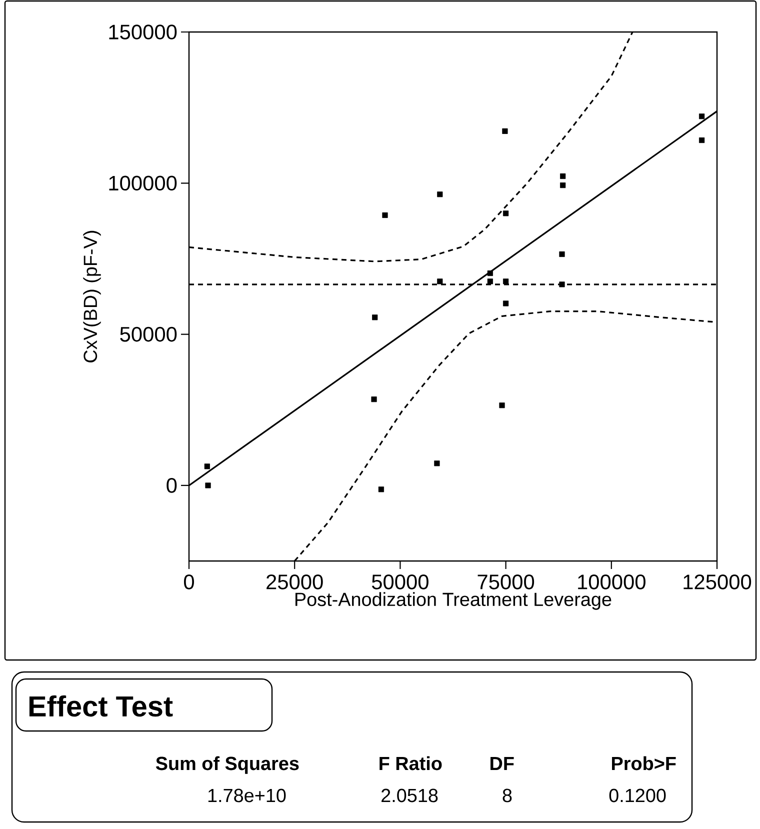 The width and height of the screenshot is (760, 829). I want to click on text: 1.78e+10, so click(247, 795).